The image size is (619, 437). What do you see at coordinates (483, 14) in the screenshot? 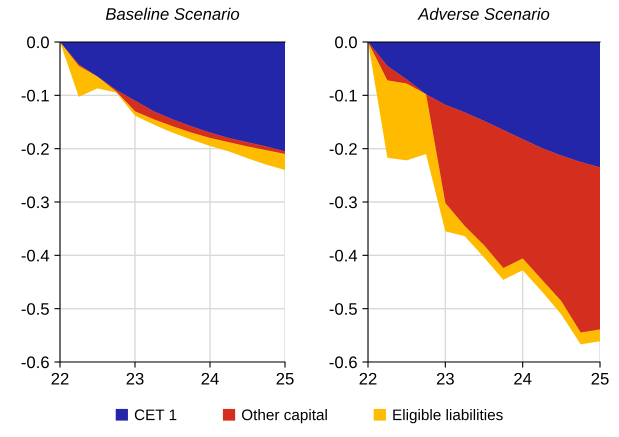
I see `chart-title: Adverse Scenario` at bounding box center [483, 14].